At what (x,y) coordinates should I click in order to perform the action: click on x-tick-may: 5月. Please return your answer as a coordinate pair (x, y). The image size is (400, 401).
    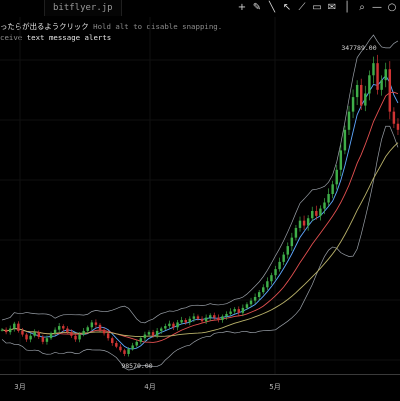
    Looking at the image, I should click on (275, 387).